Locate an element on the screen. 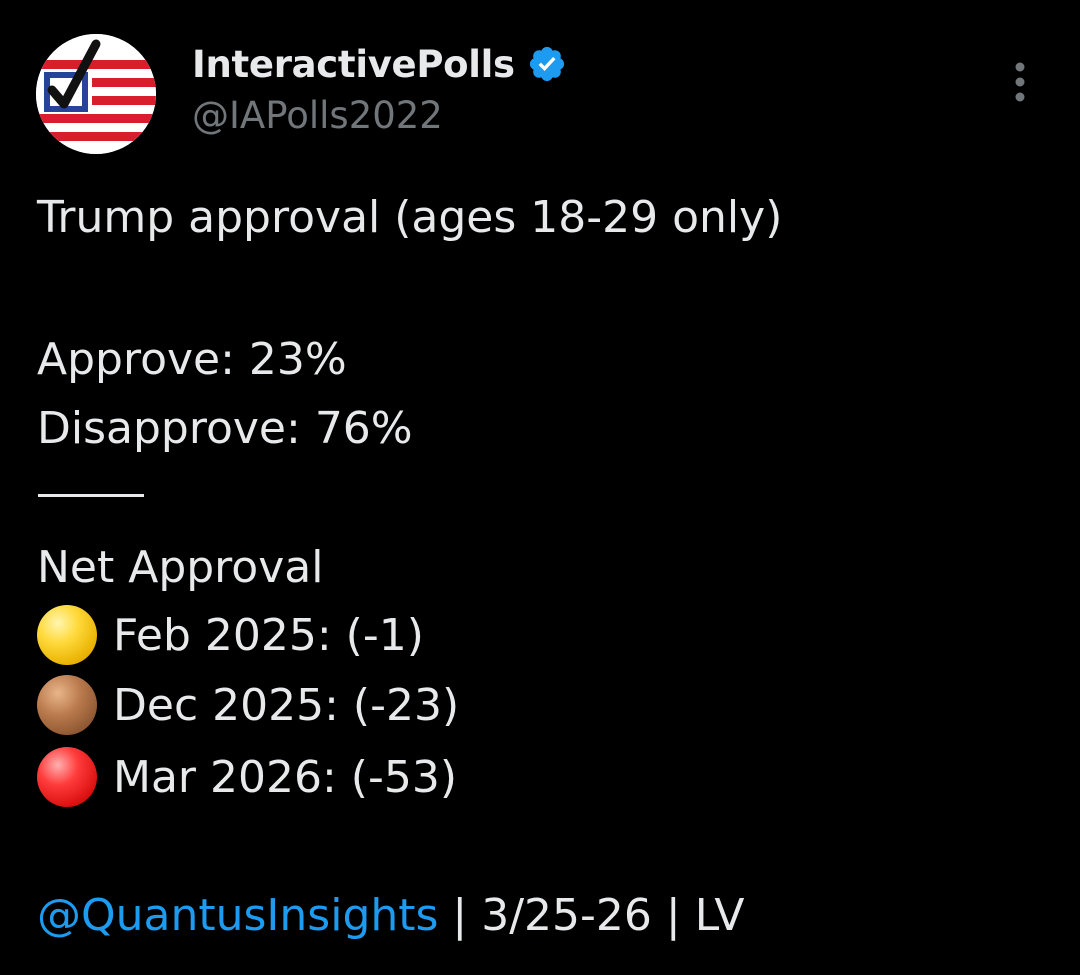 This screenshot has height=975, width=1080. mention-link: @QuantusInsights is located at coordinates (238, 915).